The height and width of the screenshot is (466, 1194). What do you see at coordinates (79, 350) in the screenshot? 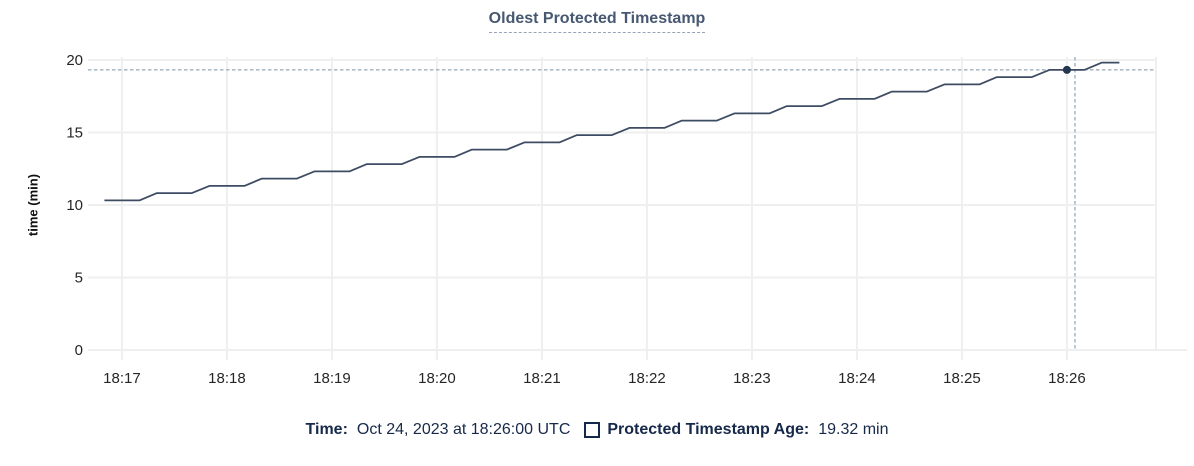
I see `y-tick-label: 0` at bounding box center [79, 350].